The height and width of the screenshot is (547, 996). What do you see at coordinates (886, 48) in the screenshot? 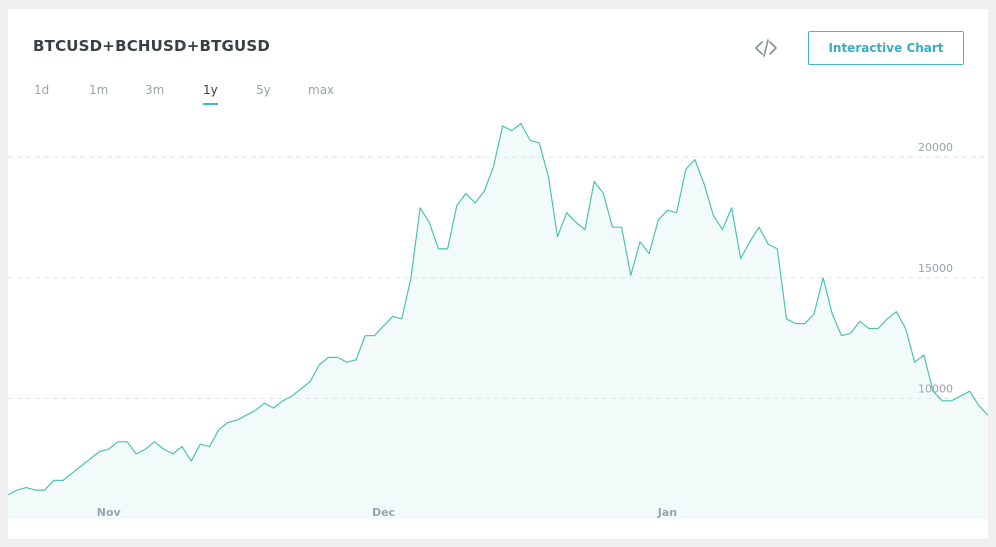
I see `interactive-chart-button: Interactive Chart` at bounding box center [886, 48].